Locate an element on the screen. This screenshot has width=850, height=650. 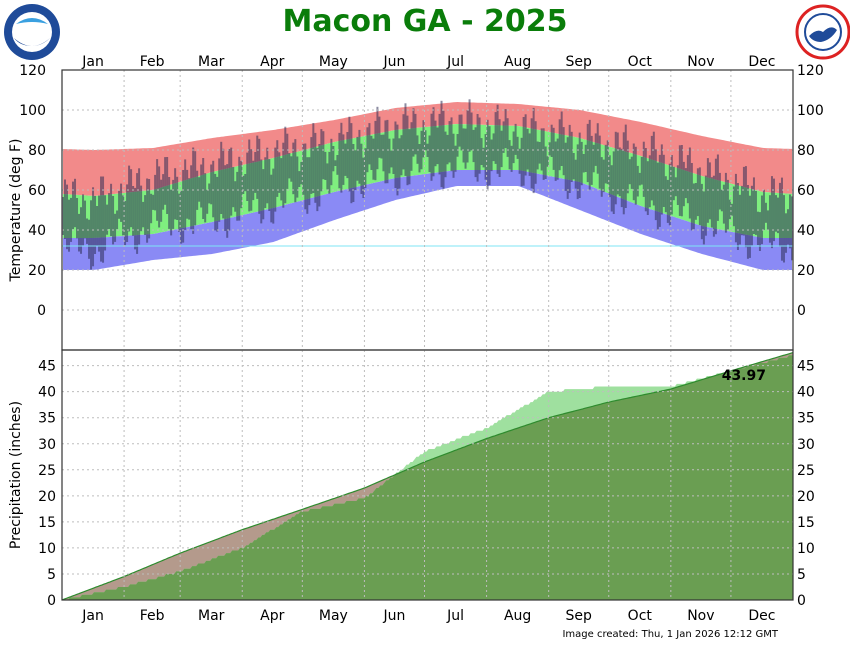
temp-tick-left: 60 is located at coordinates (37, 191).